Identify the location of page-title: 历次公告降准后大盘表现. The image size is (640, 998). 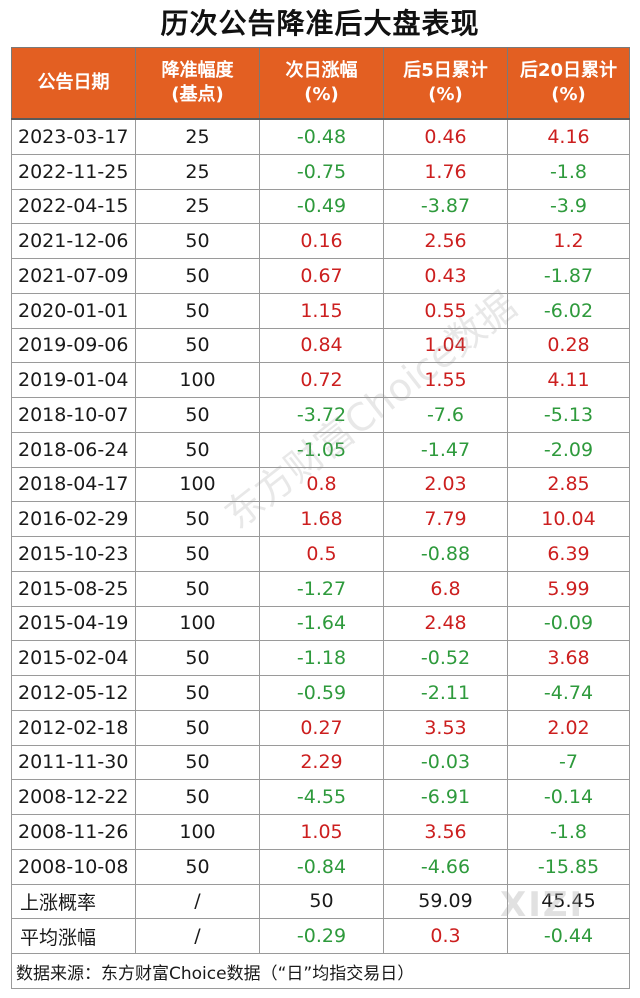
(320, 23).